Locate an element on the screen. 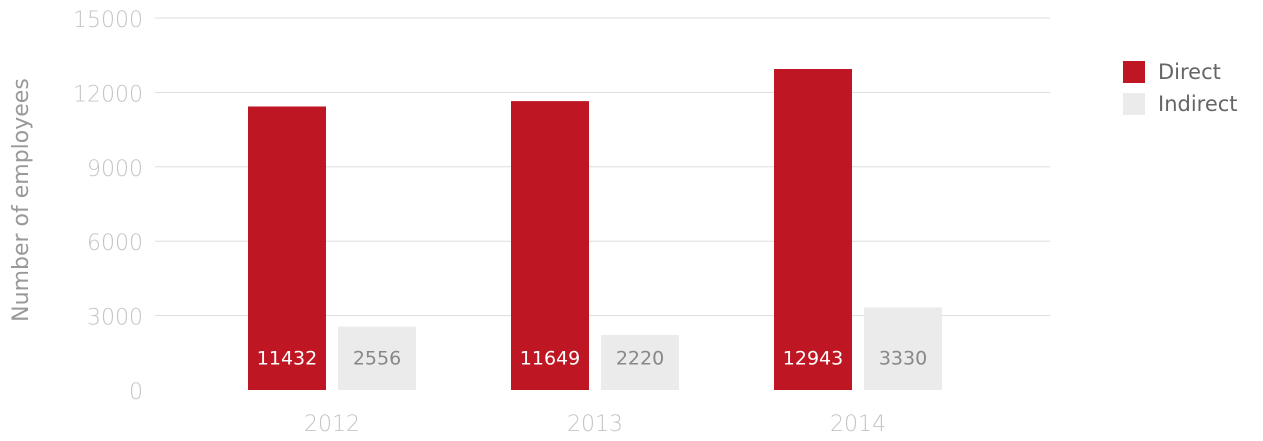  legend-label: Direct is located at coordinates (1189, 72).